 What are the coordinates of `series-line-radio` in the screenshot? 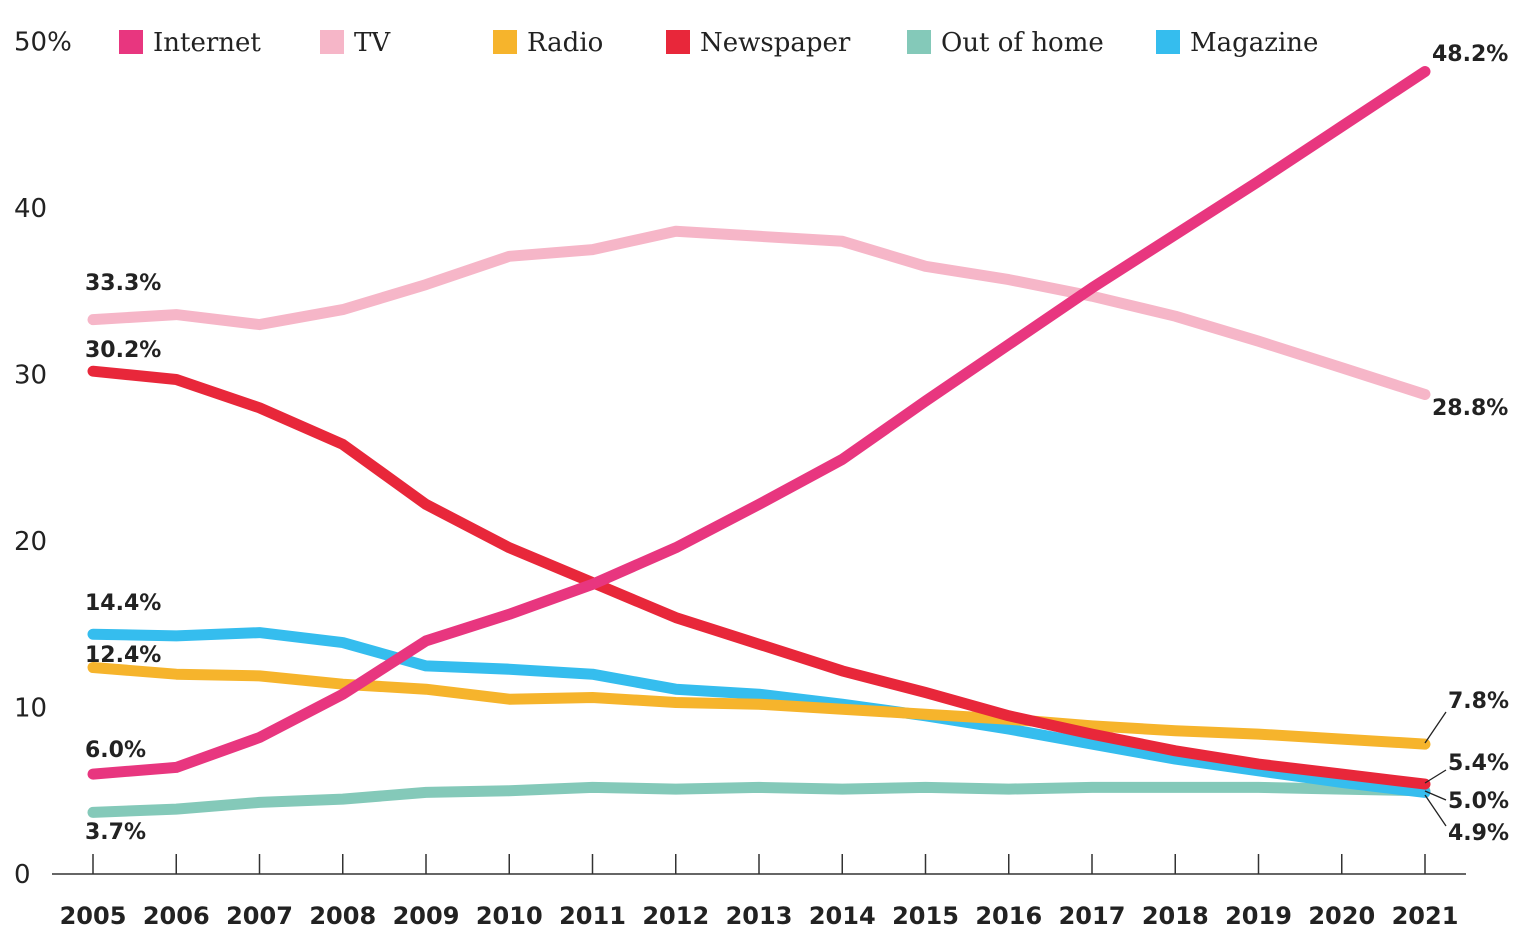 It's located at (759, 706).